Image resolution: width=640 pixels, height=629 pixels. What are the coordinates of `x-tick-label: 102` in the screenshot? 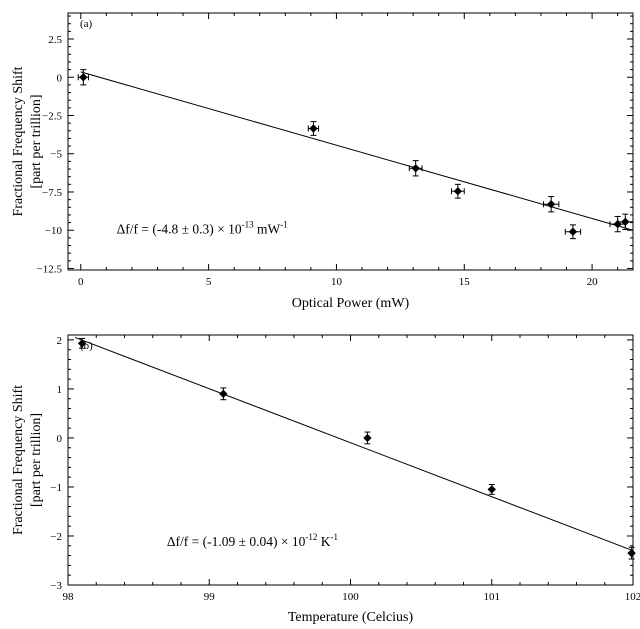 It's located at (632, 597).